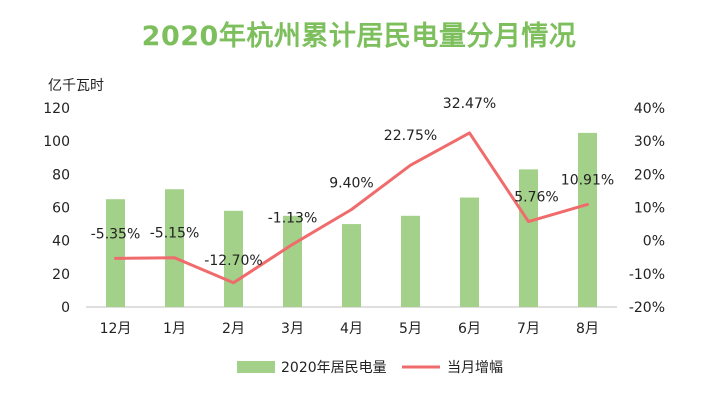 This screenshot has height=401, width=718. Describe the element at coordinates (116, 234) in the screenshot. I see `point-label: -5.35%` at that location.